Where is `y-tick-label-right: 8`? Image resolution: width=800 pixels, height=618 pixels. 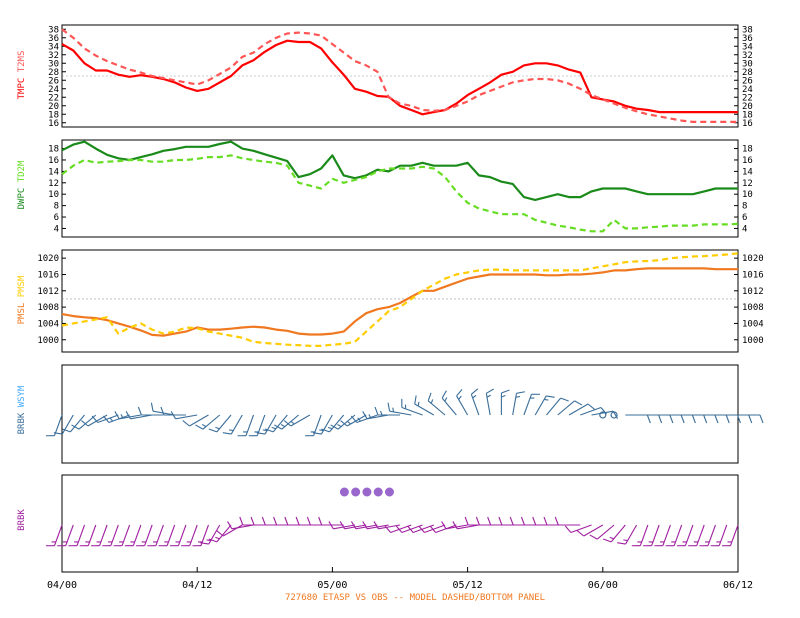 y-tick-label-right: 8 is located at coordinates (744, 207).